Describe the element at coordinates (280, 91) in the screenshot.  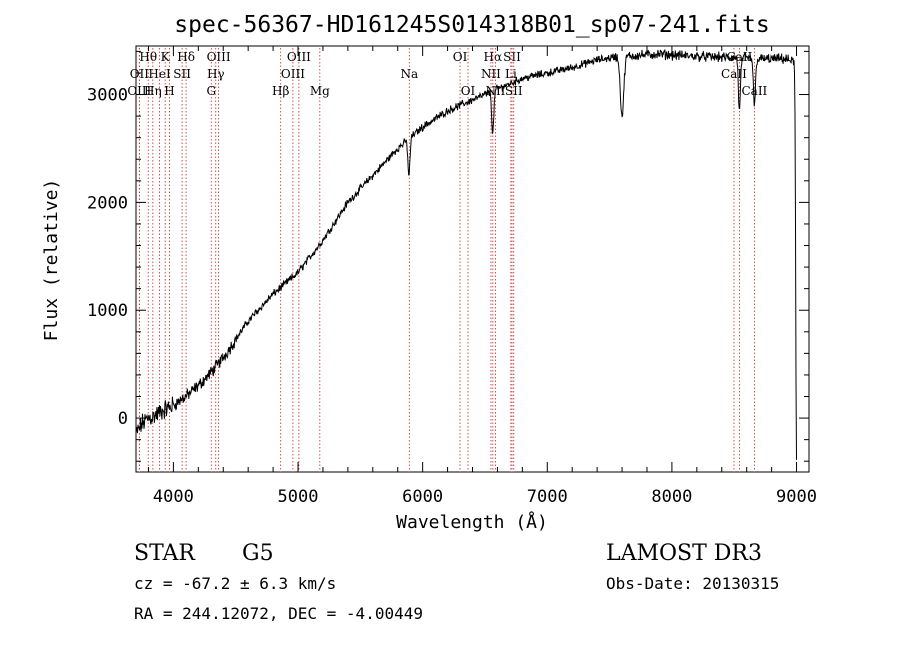
I see `line-marker-label: Hβ` at that location.